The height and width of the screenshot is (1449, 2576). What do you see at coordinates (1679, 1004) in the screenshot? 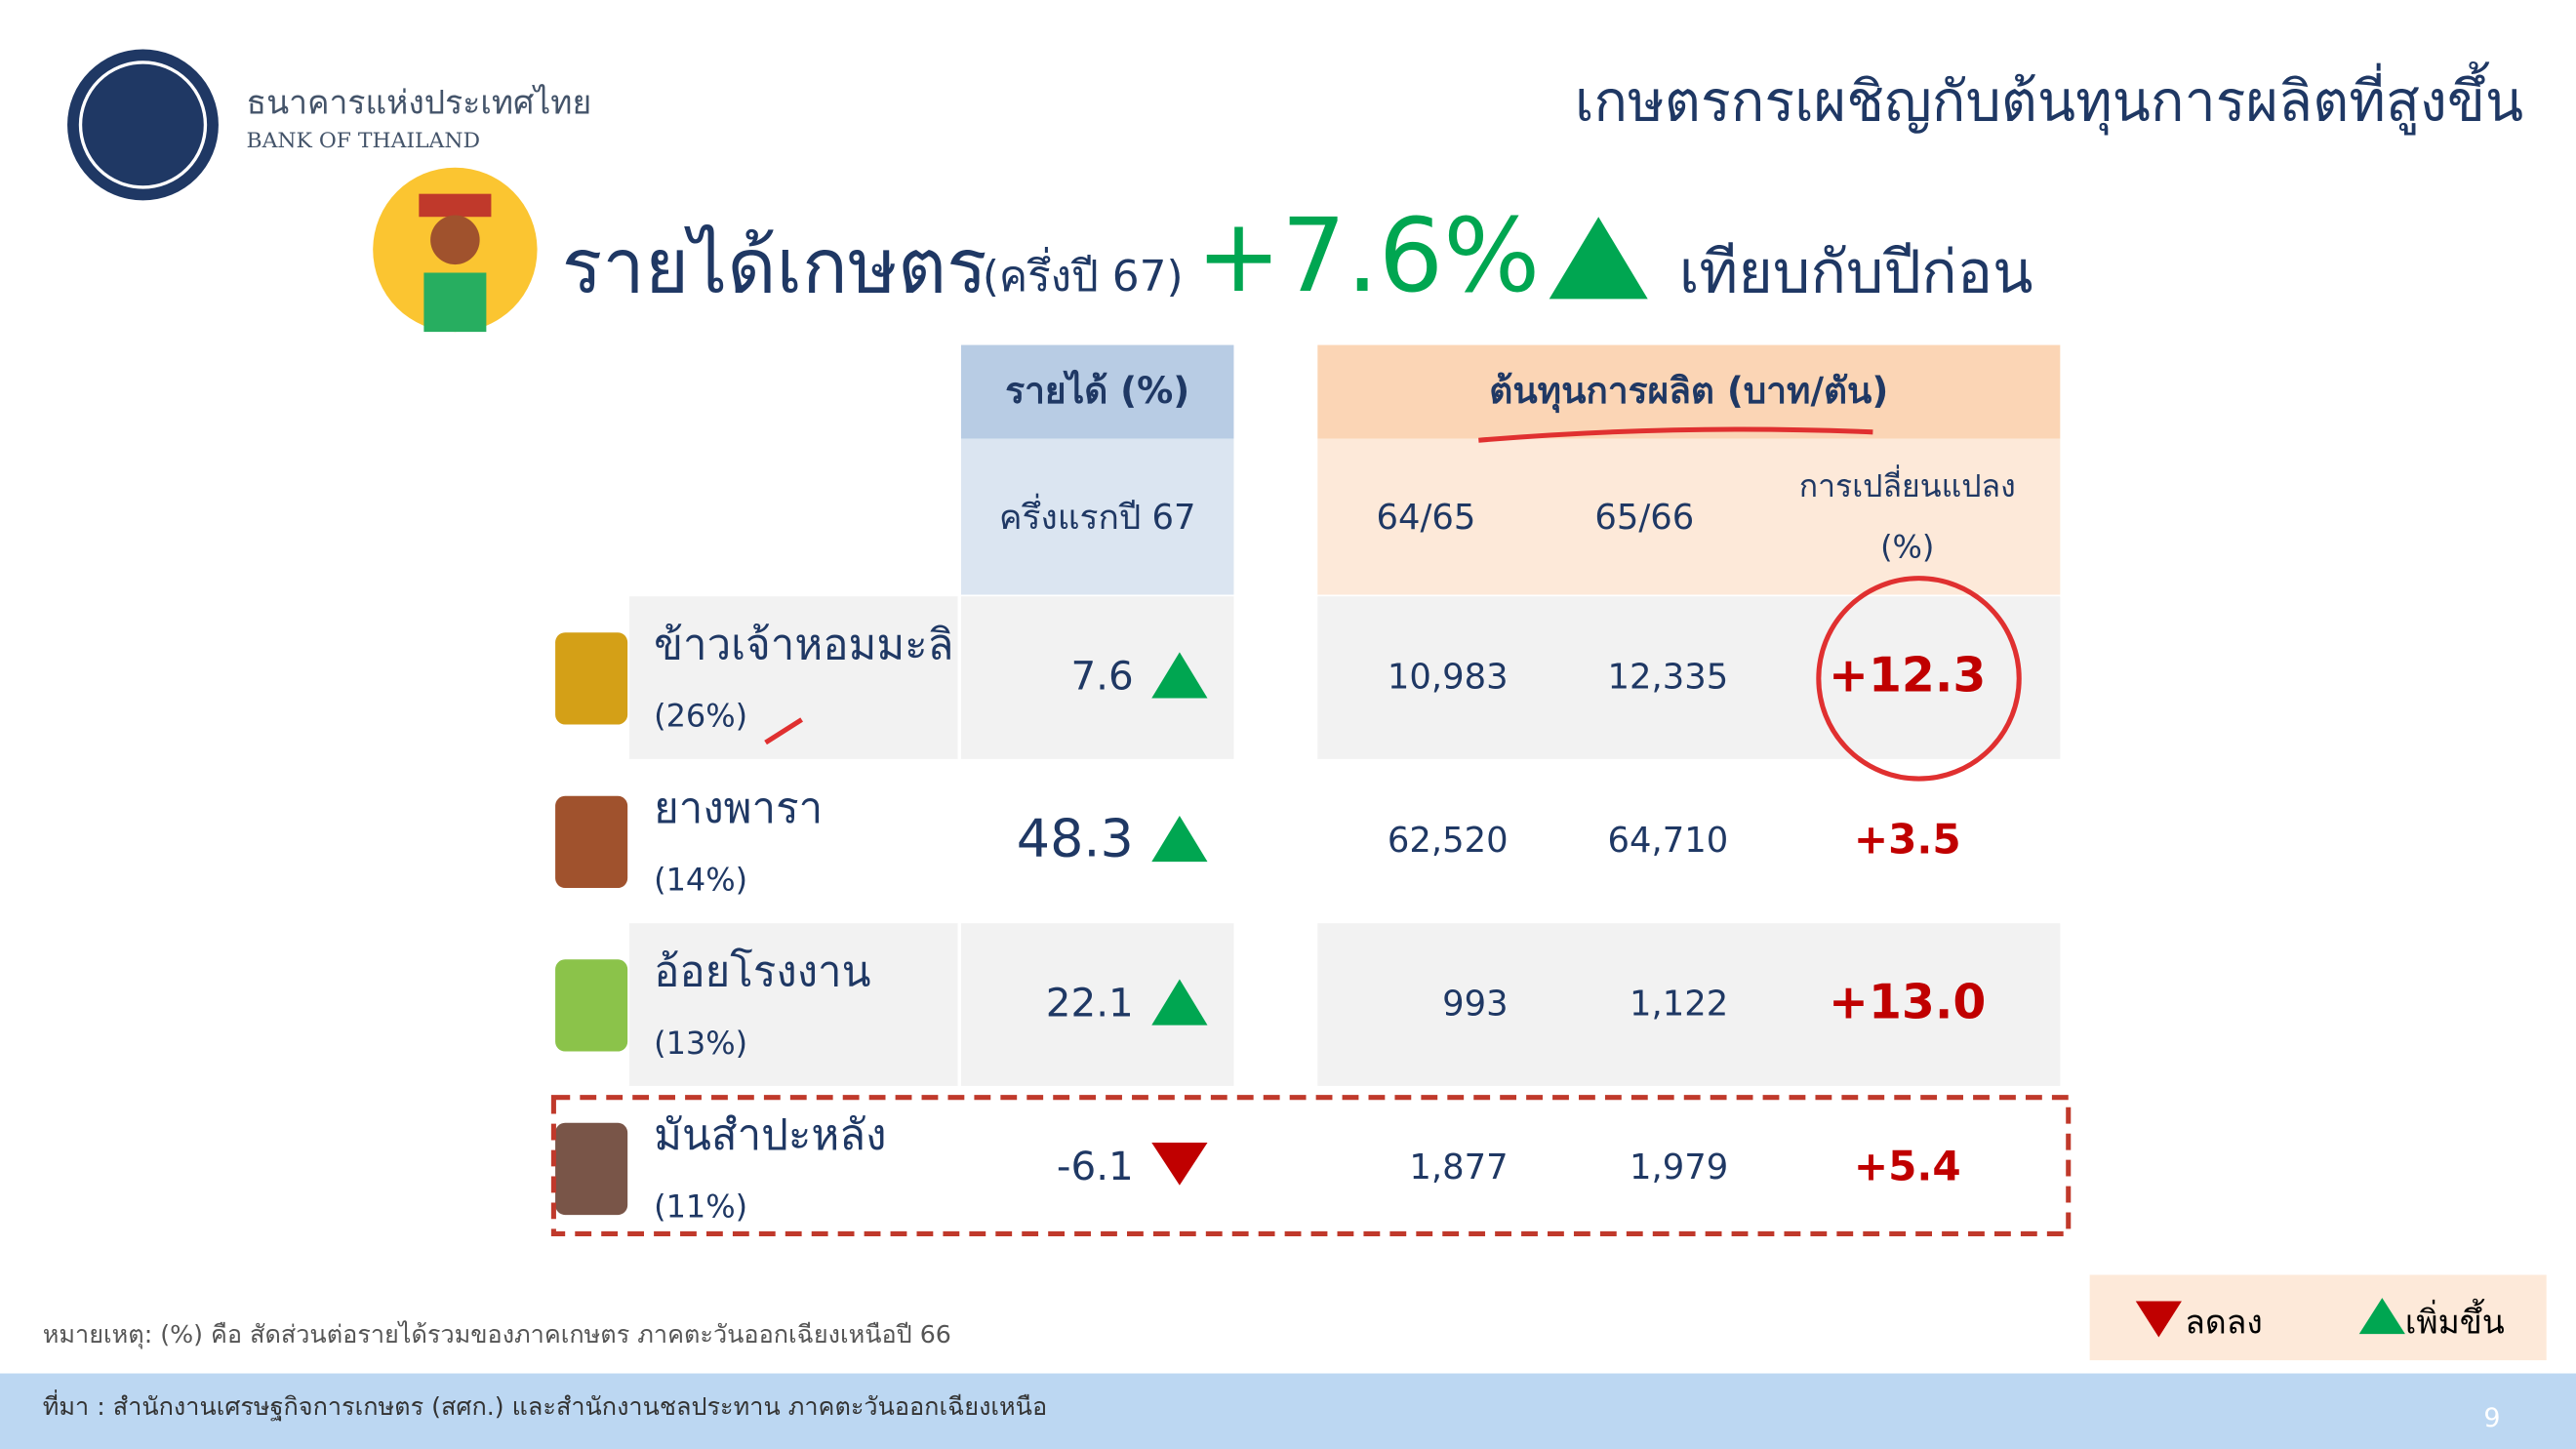
I see `cost-value: 1,122` at bounding box center [1679, 1004].